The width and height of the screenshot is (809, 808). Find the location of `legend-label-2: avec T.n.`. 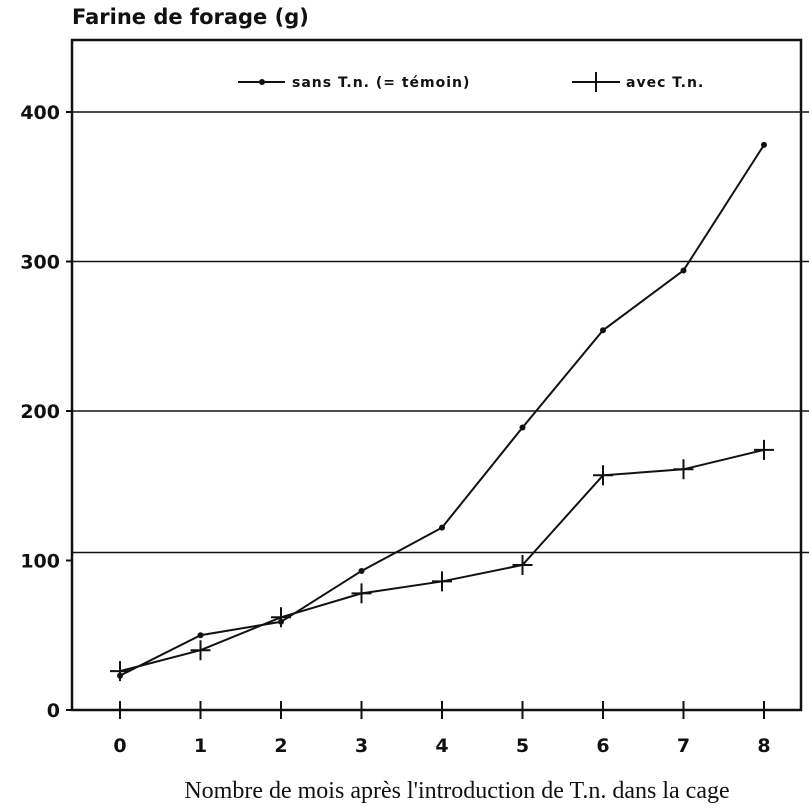

legend-label-2: avec T.n. is located at coordinates (665, 83).